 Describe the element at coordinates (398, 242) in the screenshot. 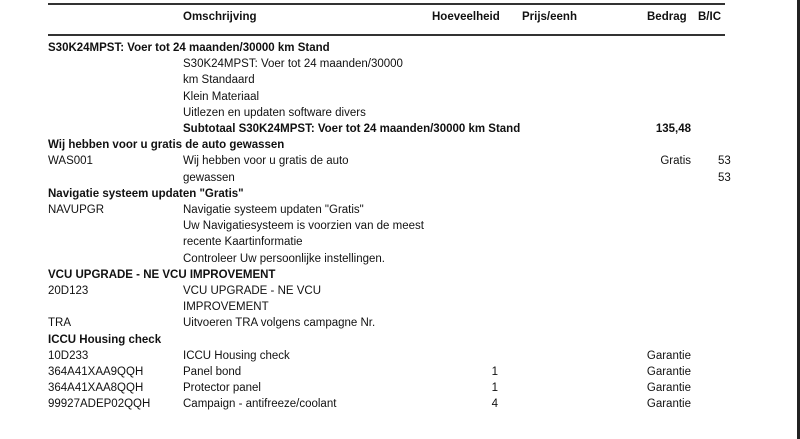

I see `line-item: recente Kaartinformatie` at that location.